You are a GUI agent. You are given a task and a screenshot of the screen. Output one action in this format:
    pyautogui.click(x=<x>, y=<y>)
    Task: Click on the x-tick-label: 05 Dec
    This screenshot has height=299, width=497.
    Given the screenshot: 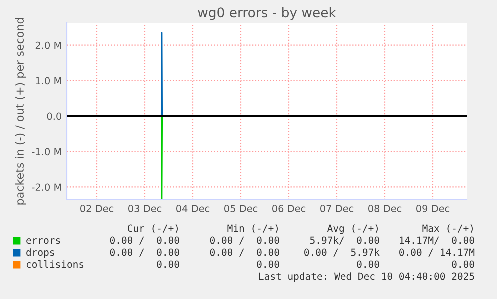 What is the action you would take?
    pyautogui.click(x=241, y=208)
    